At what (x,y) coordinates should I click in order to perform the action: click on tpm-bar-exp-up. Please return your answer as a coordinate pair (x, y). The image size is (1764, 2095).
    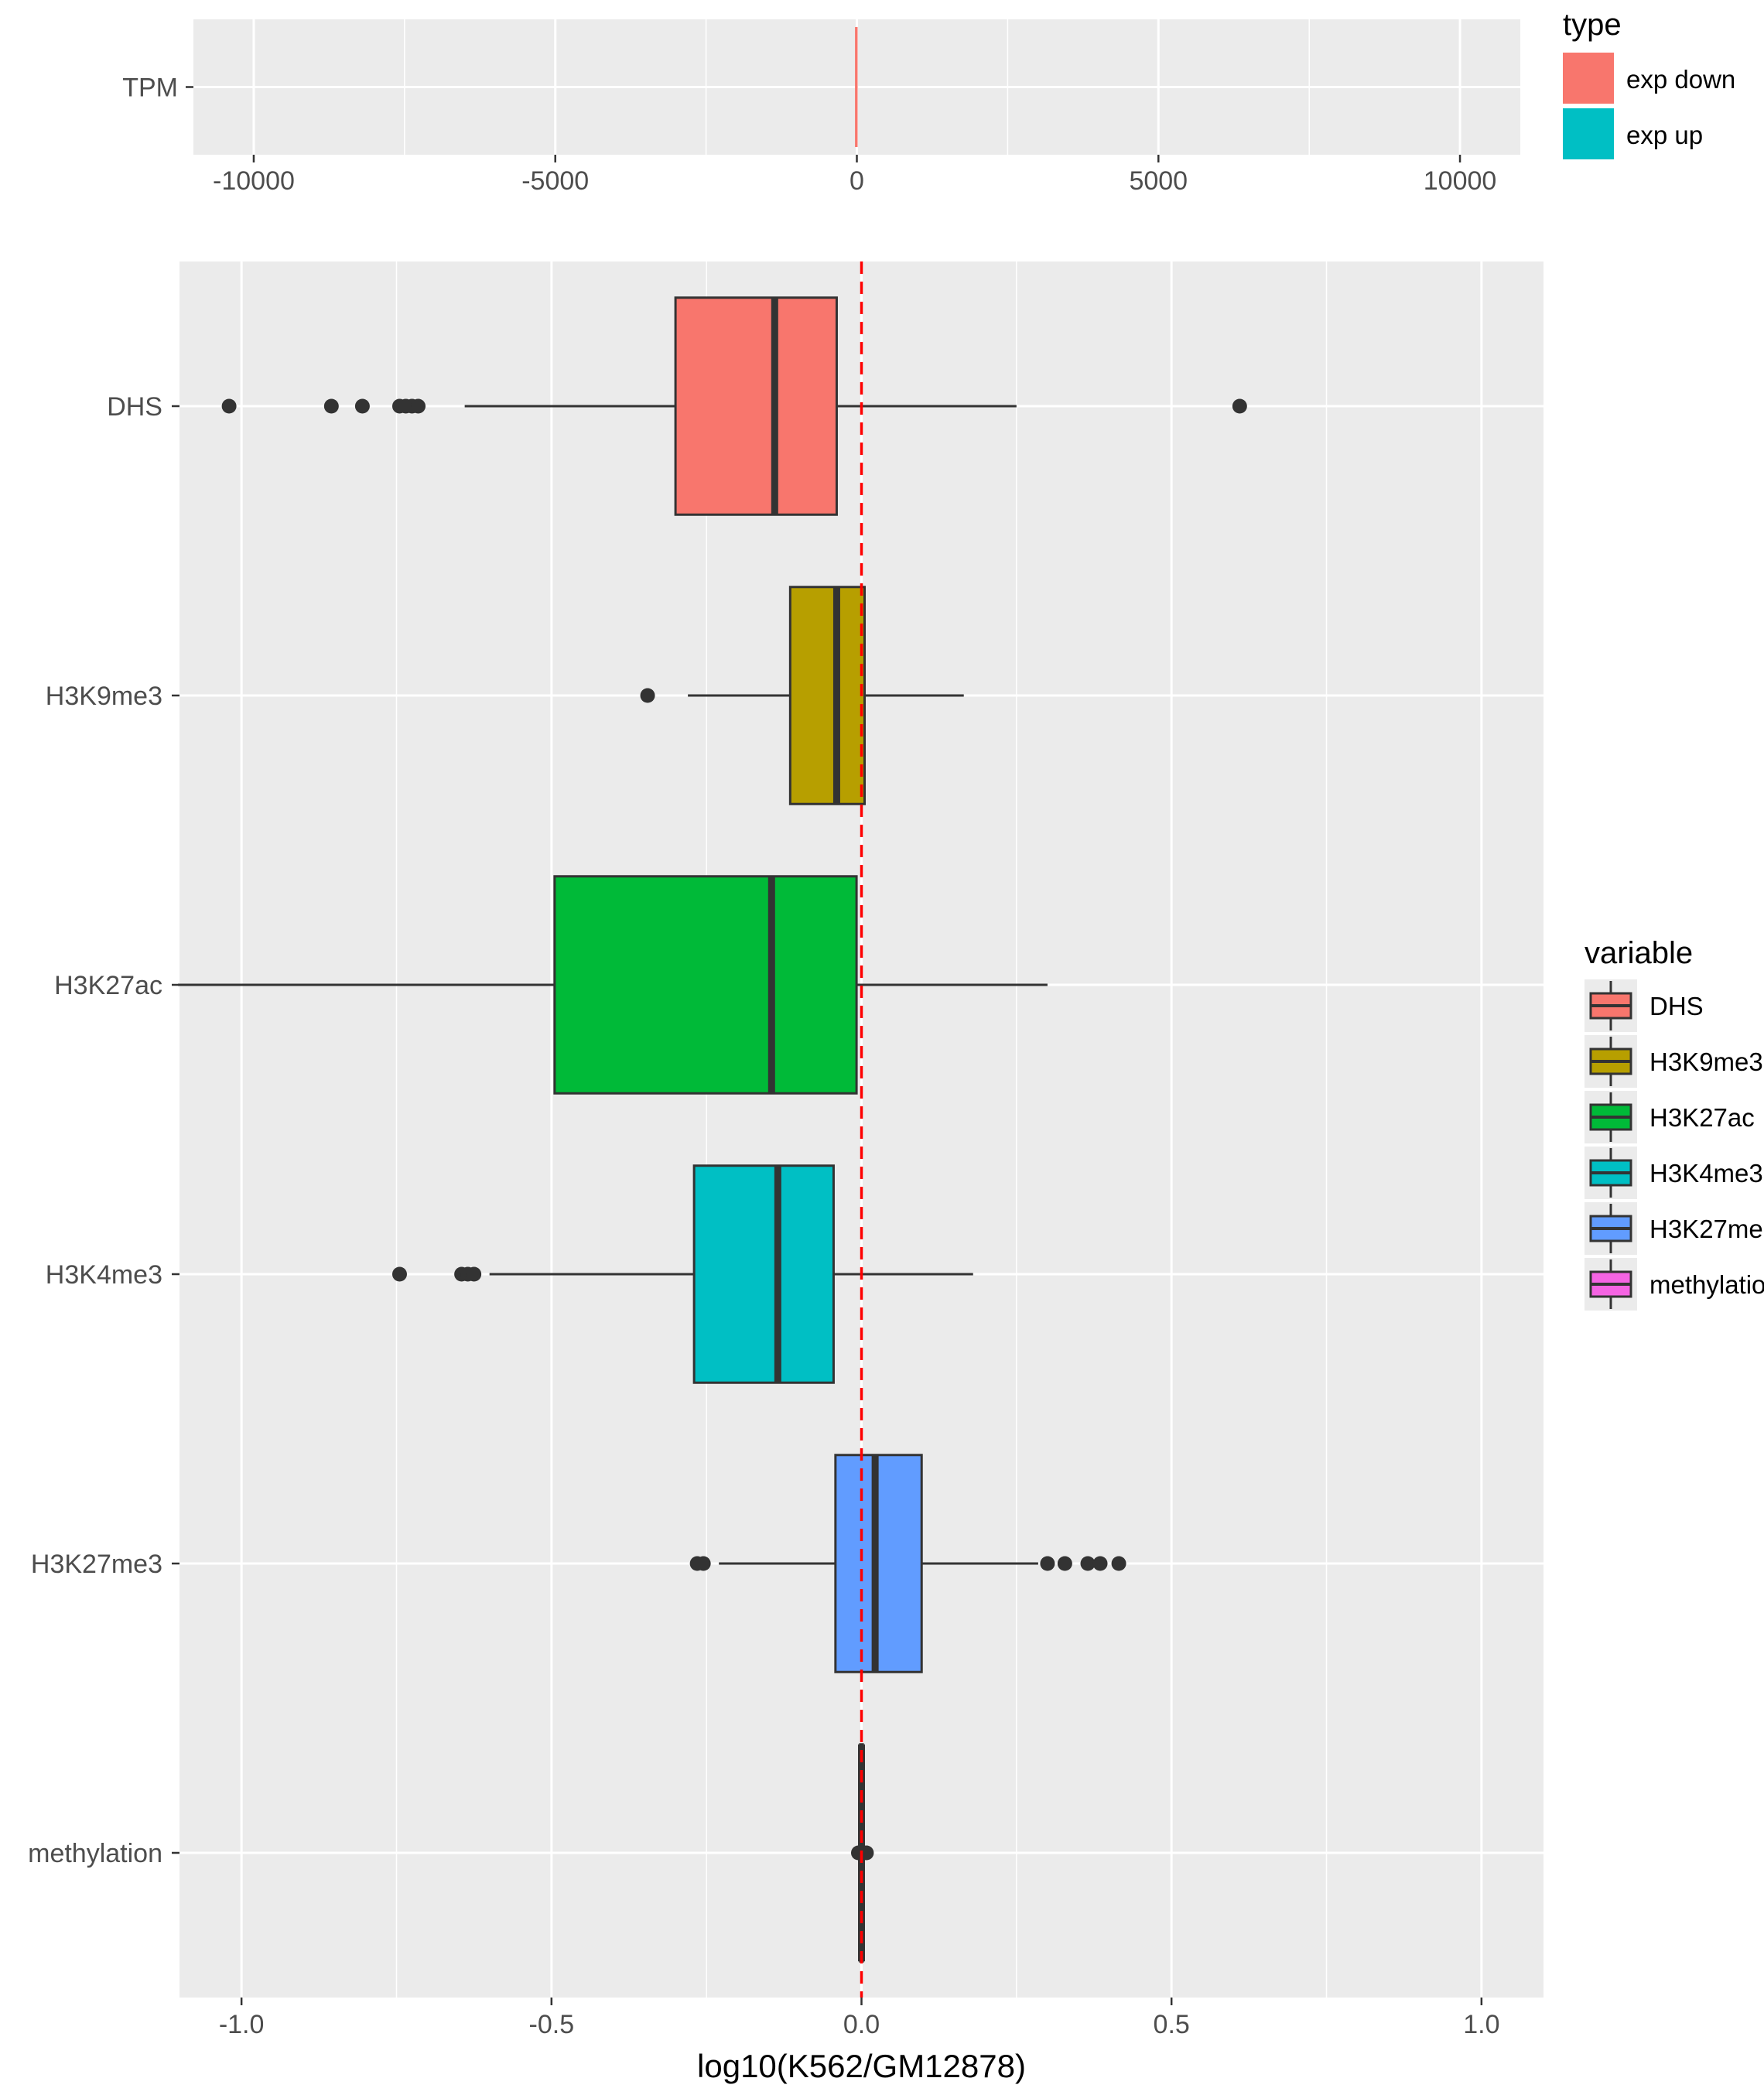
    Looking at the image, I should click on (856, 87).